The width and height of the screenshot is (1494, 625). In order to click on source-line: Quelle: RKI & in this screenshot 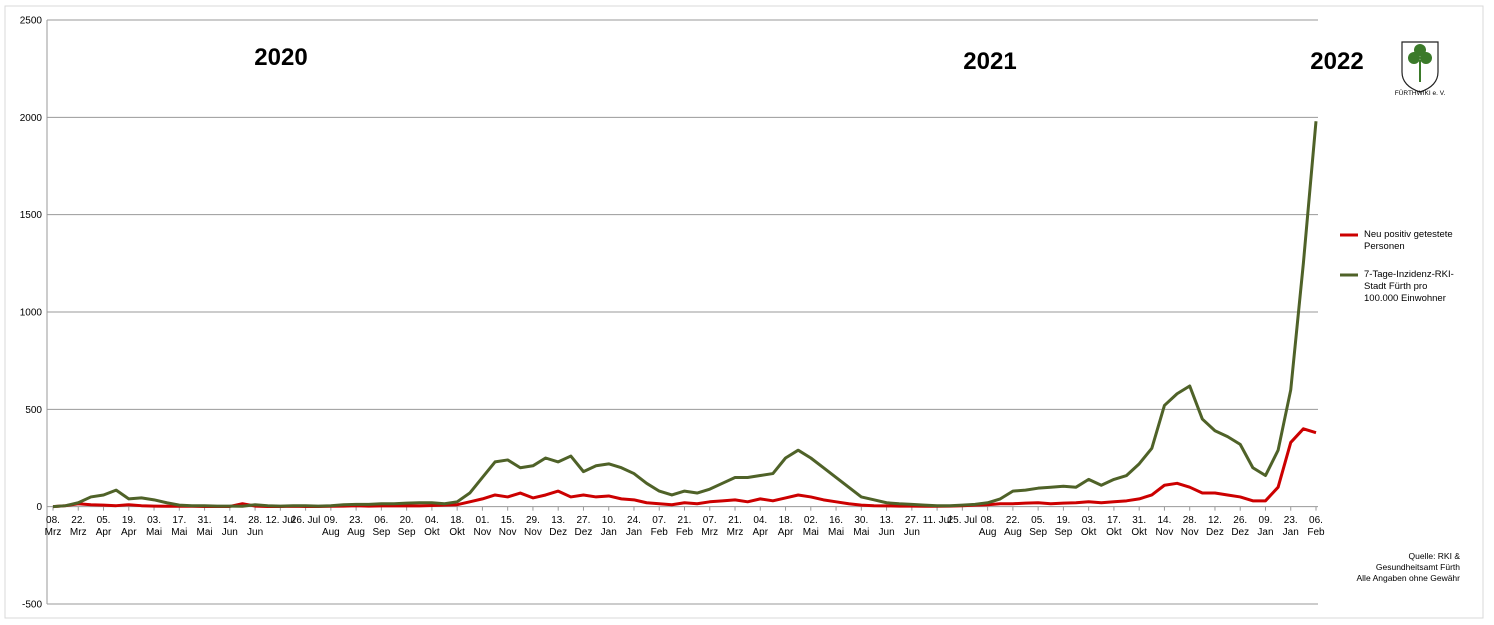, I will do `click(1434, 556)`.